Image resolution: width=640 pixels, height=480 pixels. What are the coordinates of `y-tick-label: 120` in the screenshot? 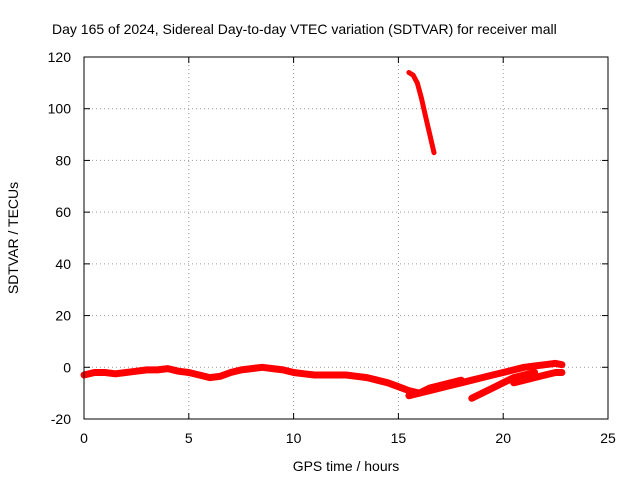 It's located at (60, 57).